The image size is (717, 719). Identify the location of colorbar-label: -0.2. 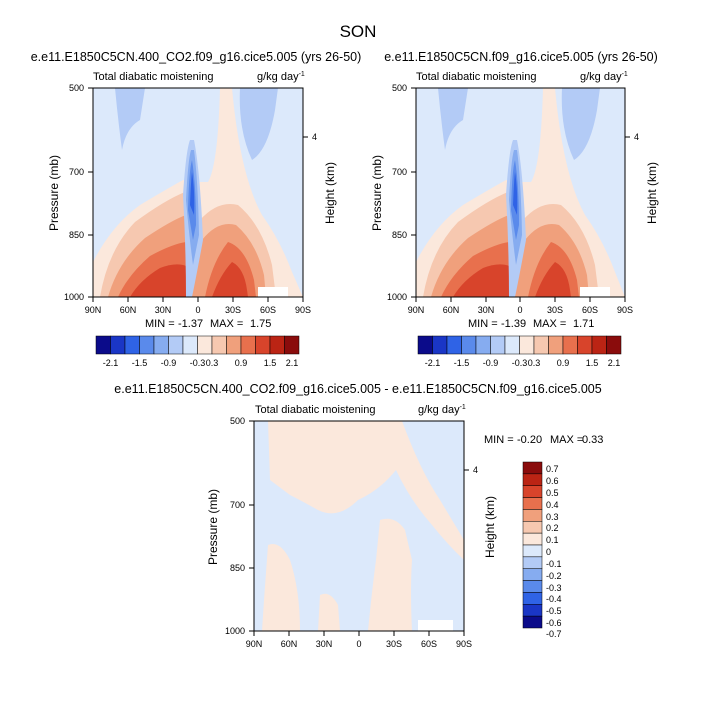
(554, 576).